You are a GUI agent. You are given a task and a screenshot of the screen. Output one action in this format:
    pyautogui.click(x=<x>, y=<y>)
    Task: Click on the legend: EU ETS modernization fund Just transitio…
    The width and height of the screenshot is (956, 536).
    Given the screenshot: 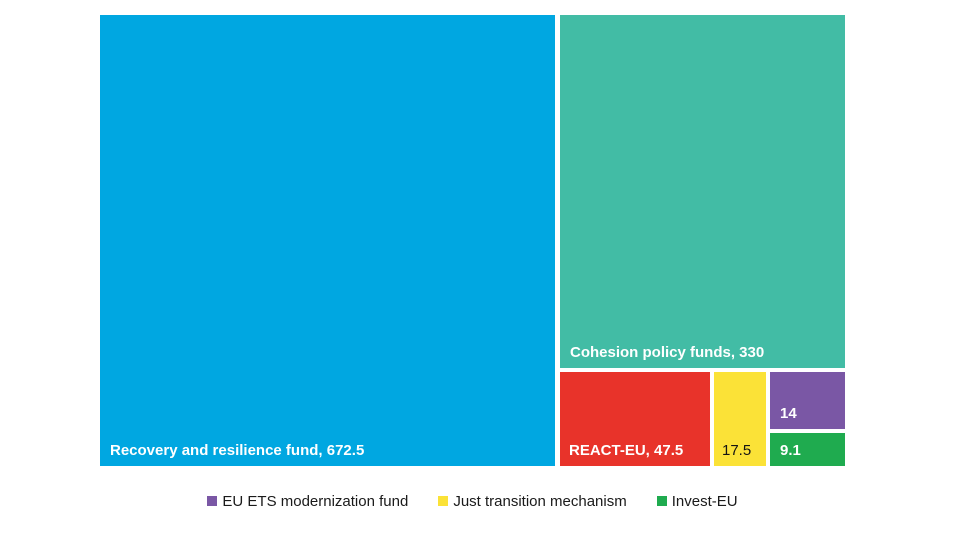 What is the action you would take?
    pyautogui.click(x=472, y=501)
    